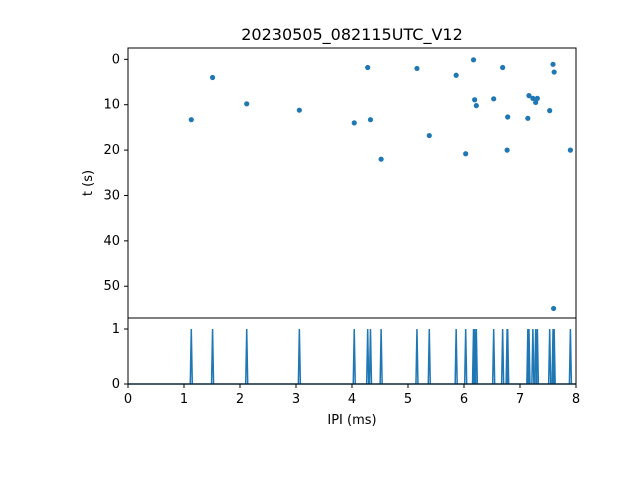 The width and height of the screenshot is (640, 484). I want to click on scatter-y-tick-label: 20, so click(111, 150).